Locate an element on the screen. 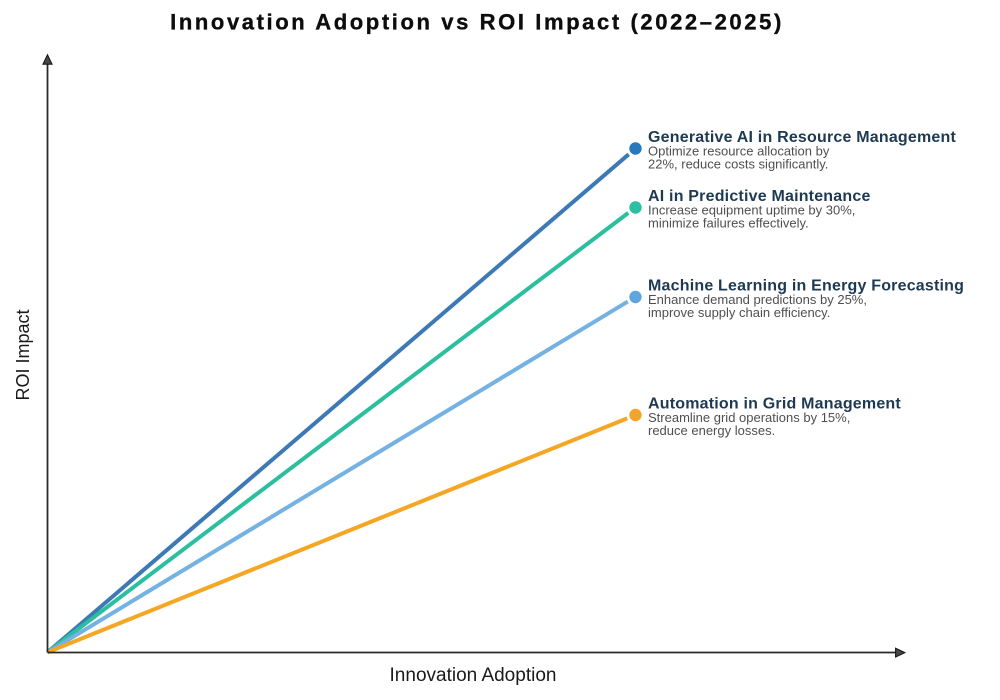  svg-text: ROI Impact is located at coordinates (23, 354).